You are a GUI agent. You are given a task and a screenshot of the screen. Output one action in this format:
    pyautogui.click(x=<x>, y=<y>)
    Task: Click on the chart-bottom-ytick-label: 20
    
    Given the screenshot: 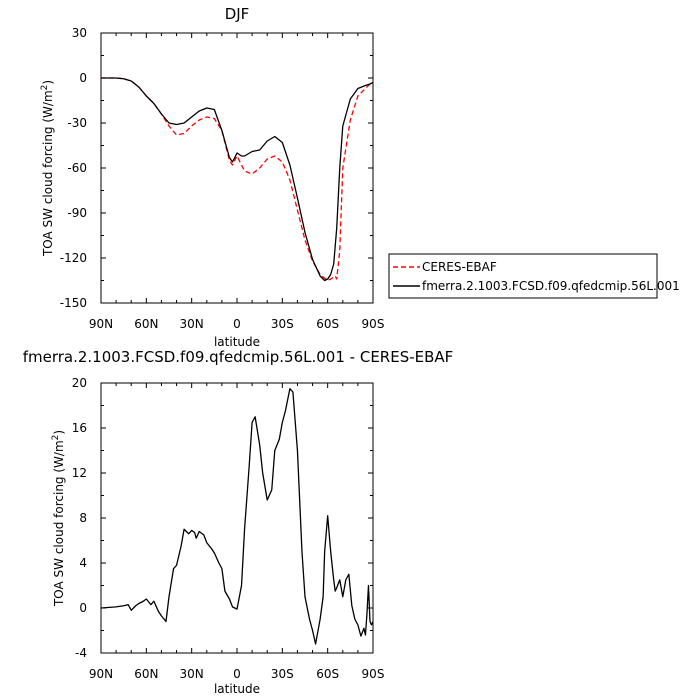 What is the action you would take?
    pyautogui.click(x=79, y=383)
    